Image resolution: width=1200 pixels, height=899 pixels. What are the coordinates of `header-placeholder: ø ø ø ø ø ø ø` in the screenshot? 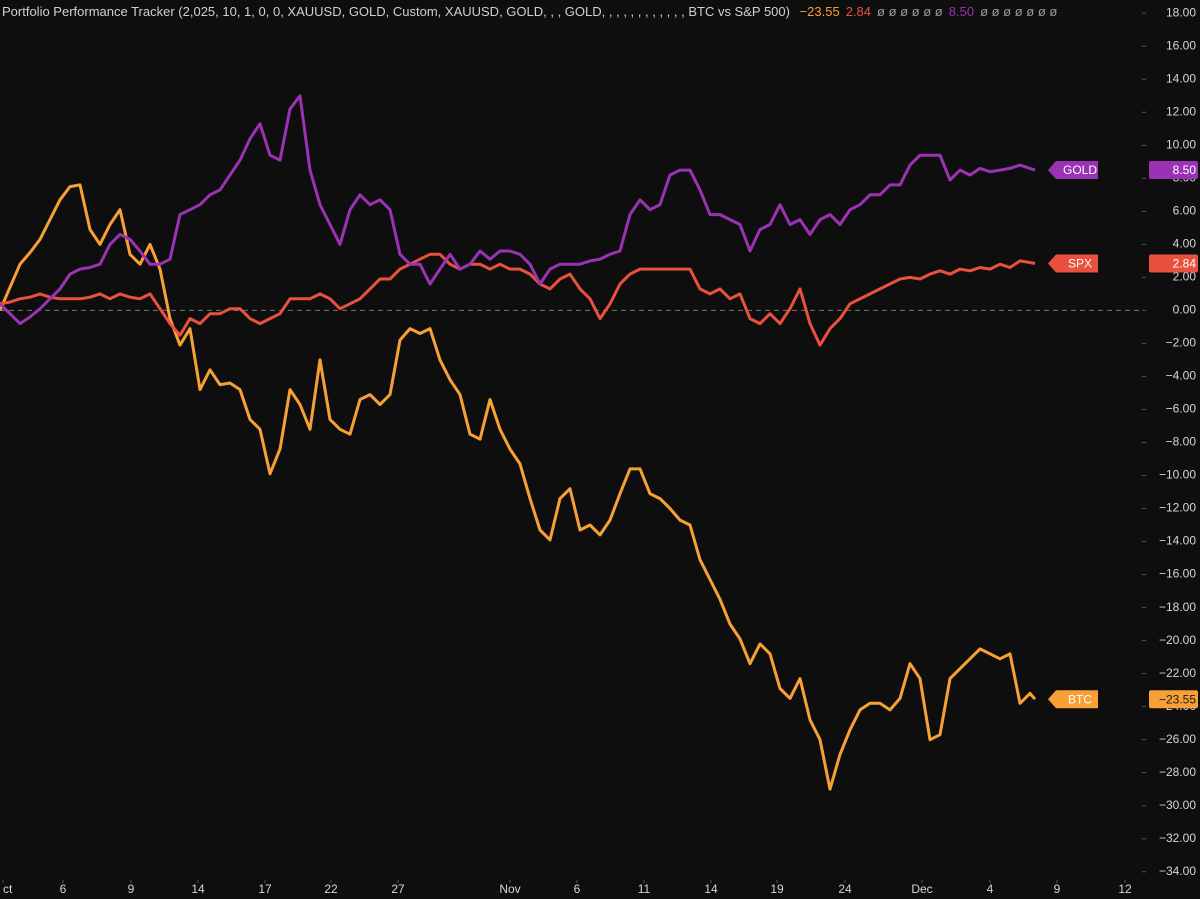 It's located at (1019, 11).